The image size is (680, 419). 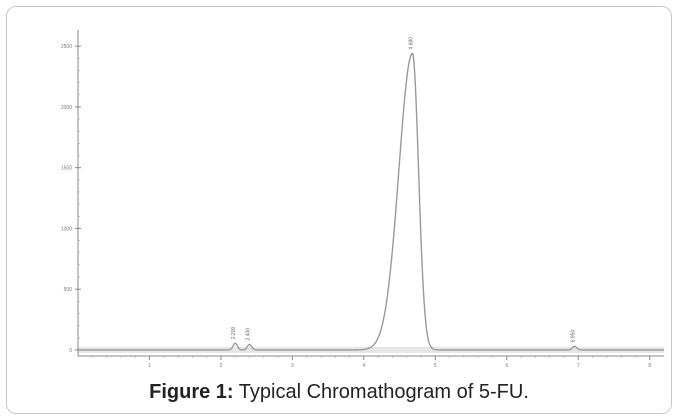 I want to click on y-tick-label: 500, so click(x=68, y=290).